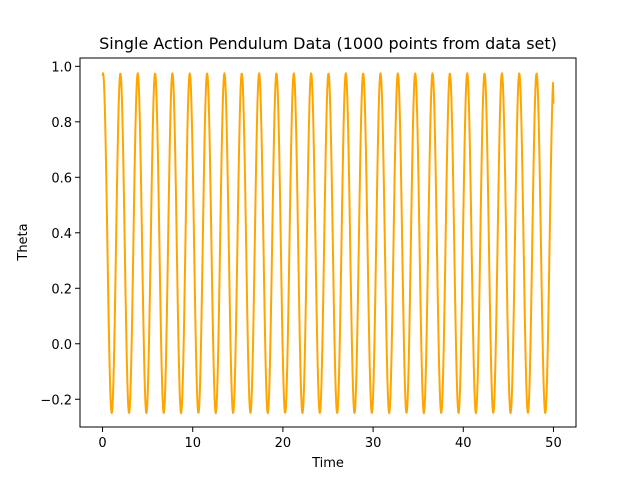 The height and width of the screenshot is (480, 640). I want to click on x-axis: 0 10 20 30 40 50, so click(330, 439).